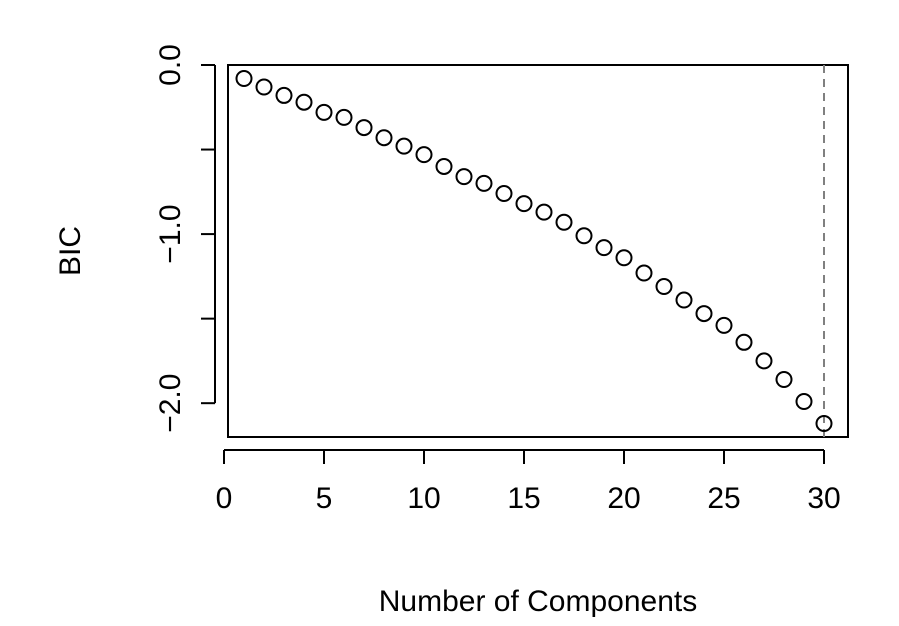 This screenshot has width=899, height=626. Describe the element at coordinates (170, 403) in the screenshot. I see `y-tick-label: −2.0` at that location.